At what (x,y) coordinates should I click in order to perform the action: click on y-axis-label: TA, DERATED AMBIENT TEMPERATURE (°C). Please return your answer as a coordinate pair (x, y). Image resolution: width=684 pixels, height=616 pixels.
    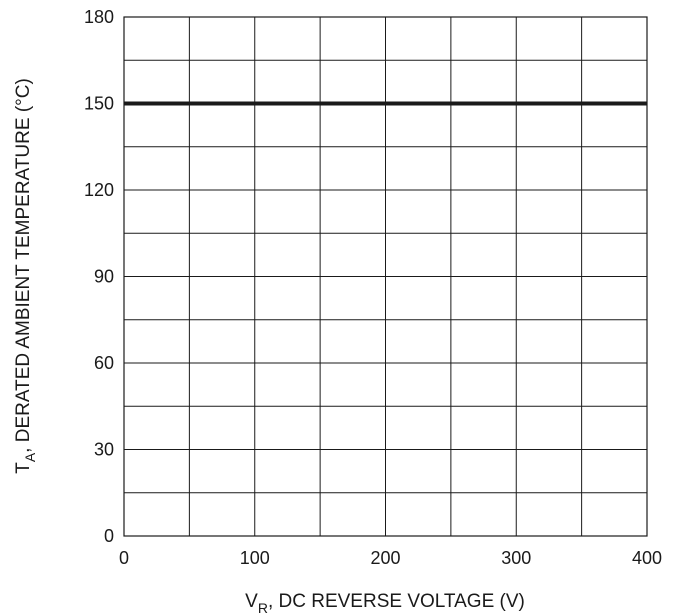
    Looking at the image, I should click on (25, 276).